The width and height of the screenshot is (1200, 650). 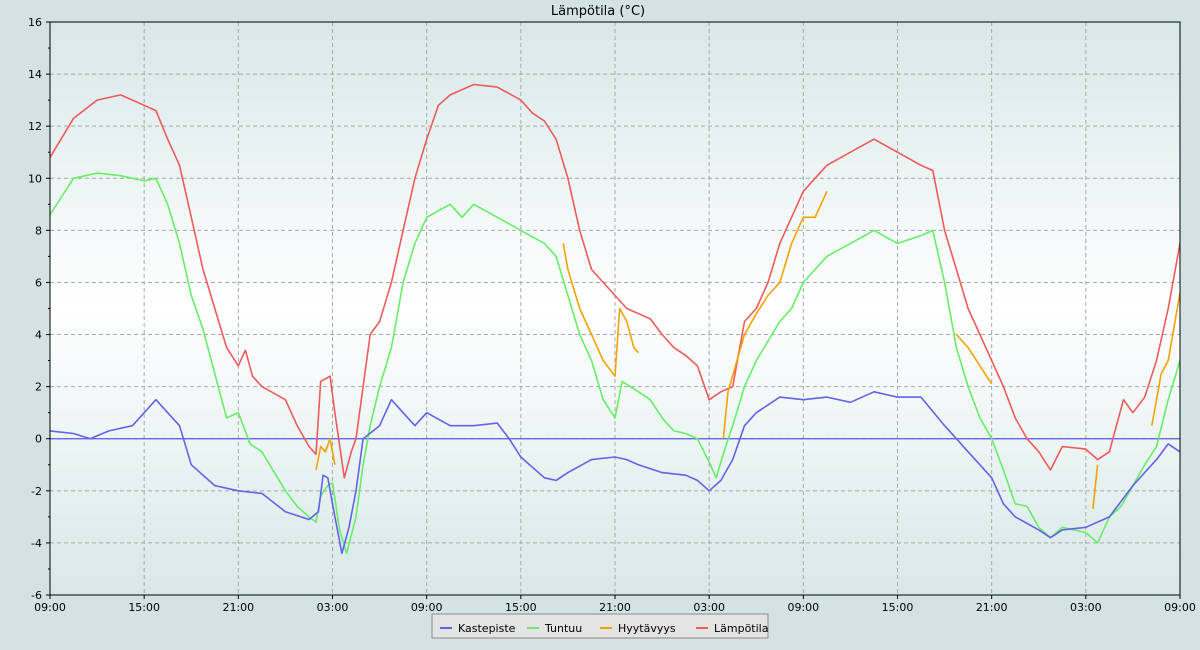 What do you see at coordinates (563, 628) in the screenshot?
I see `legend-label: Tuntuu` at bounding box center [563, 628].